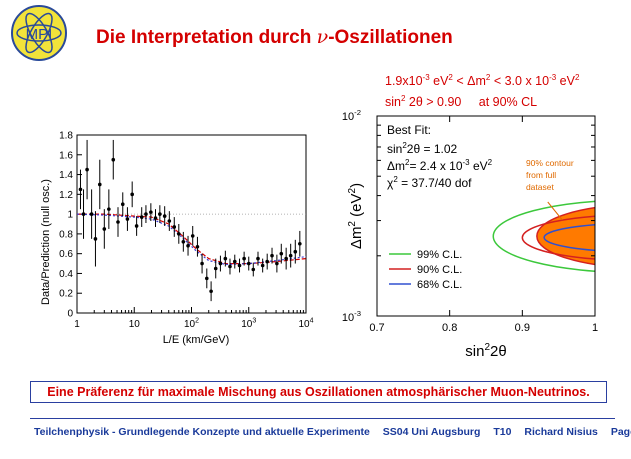  Describe the element at coordinates (70, 314) in the screenshot. I see `le-y-tick-label: 0` at that location.